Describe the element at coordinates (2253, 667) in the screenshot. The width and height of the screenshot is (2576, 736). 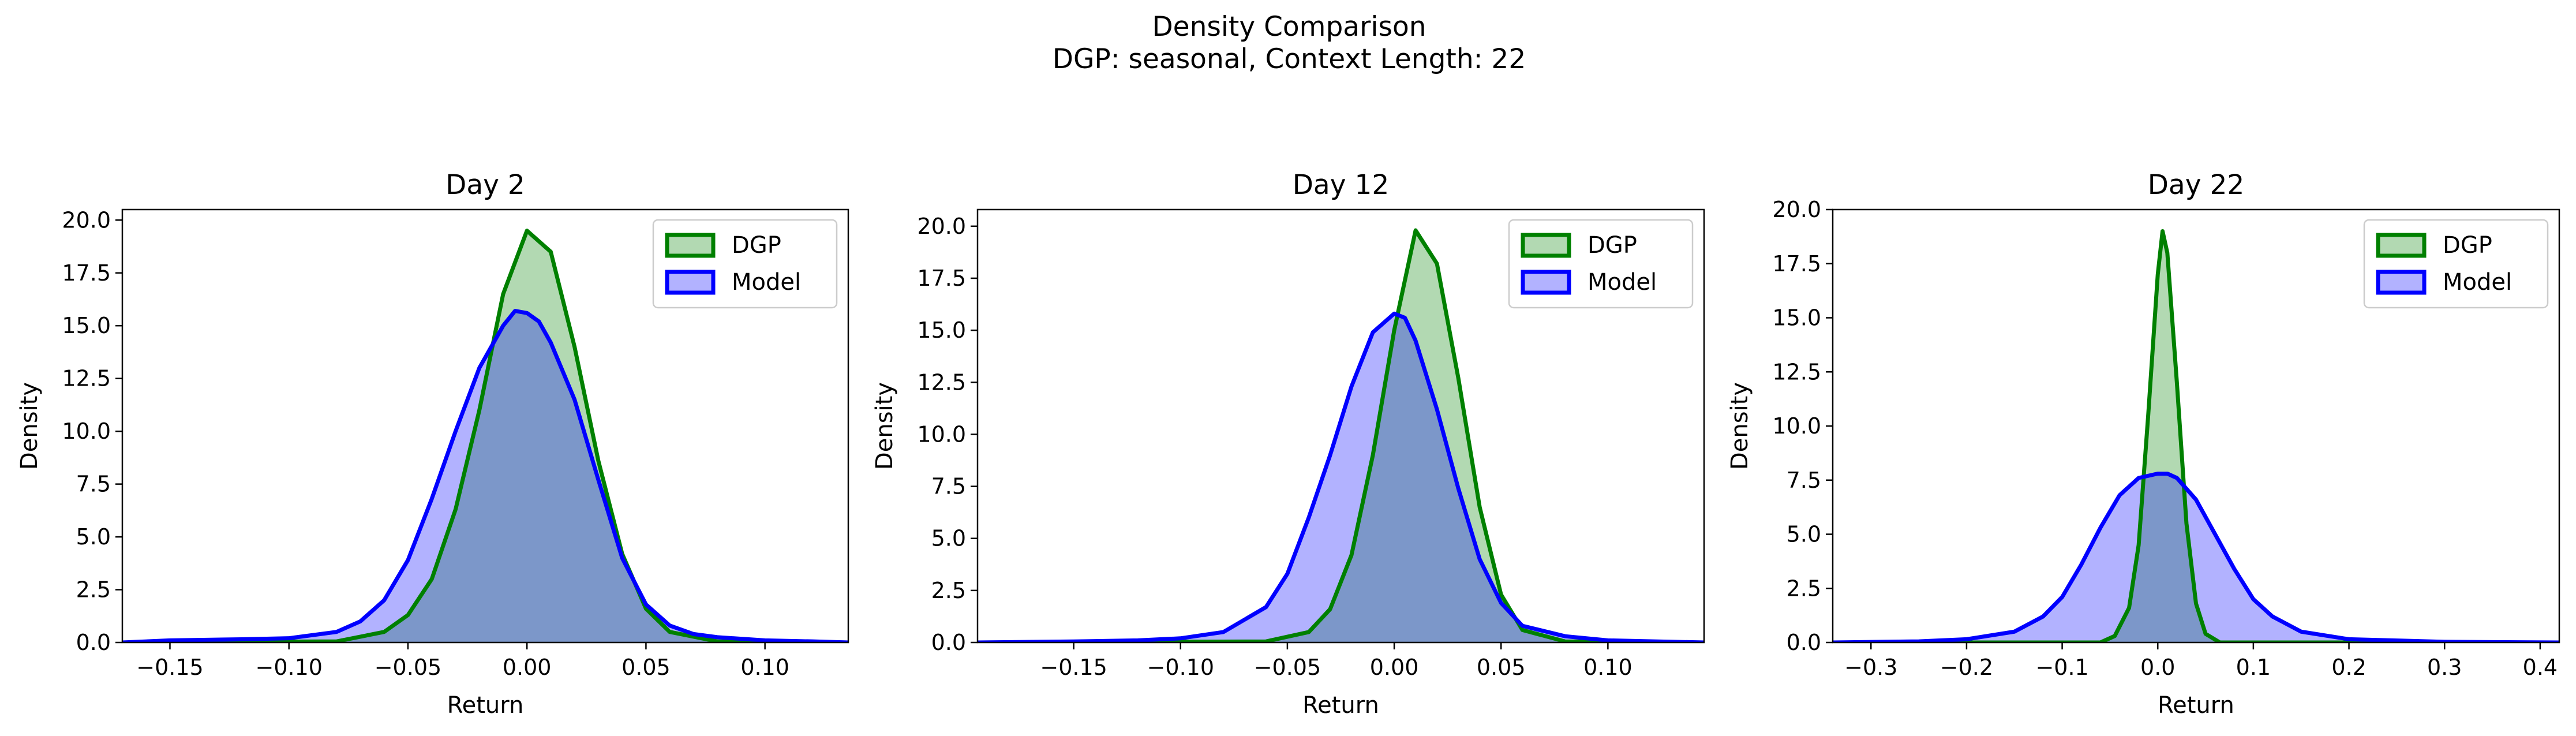
I see `x-tick-label: 0.1` at that location.